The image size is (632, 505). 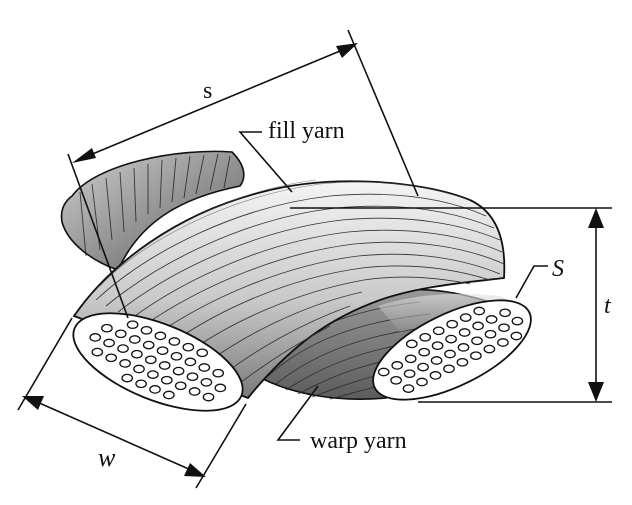 I want to click on warp-yarn-back, so click(x=152, y=210).